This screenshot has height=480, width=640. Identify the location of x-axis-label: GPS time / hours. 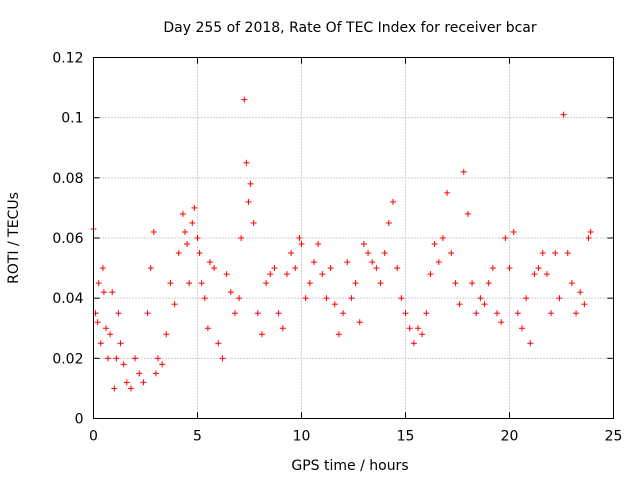
(349, 466).